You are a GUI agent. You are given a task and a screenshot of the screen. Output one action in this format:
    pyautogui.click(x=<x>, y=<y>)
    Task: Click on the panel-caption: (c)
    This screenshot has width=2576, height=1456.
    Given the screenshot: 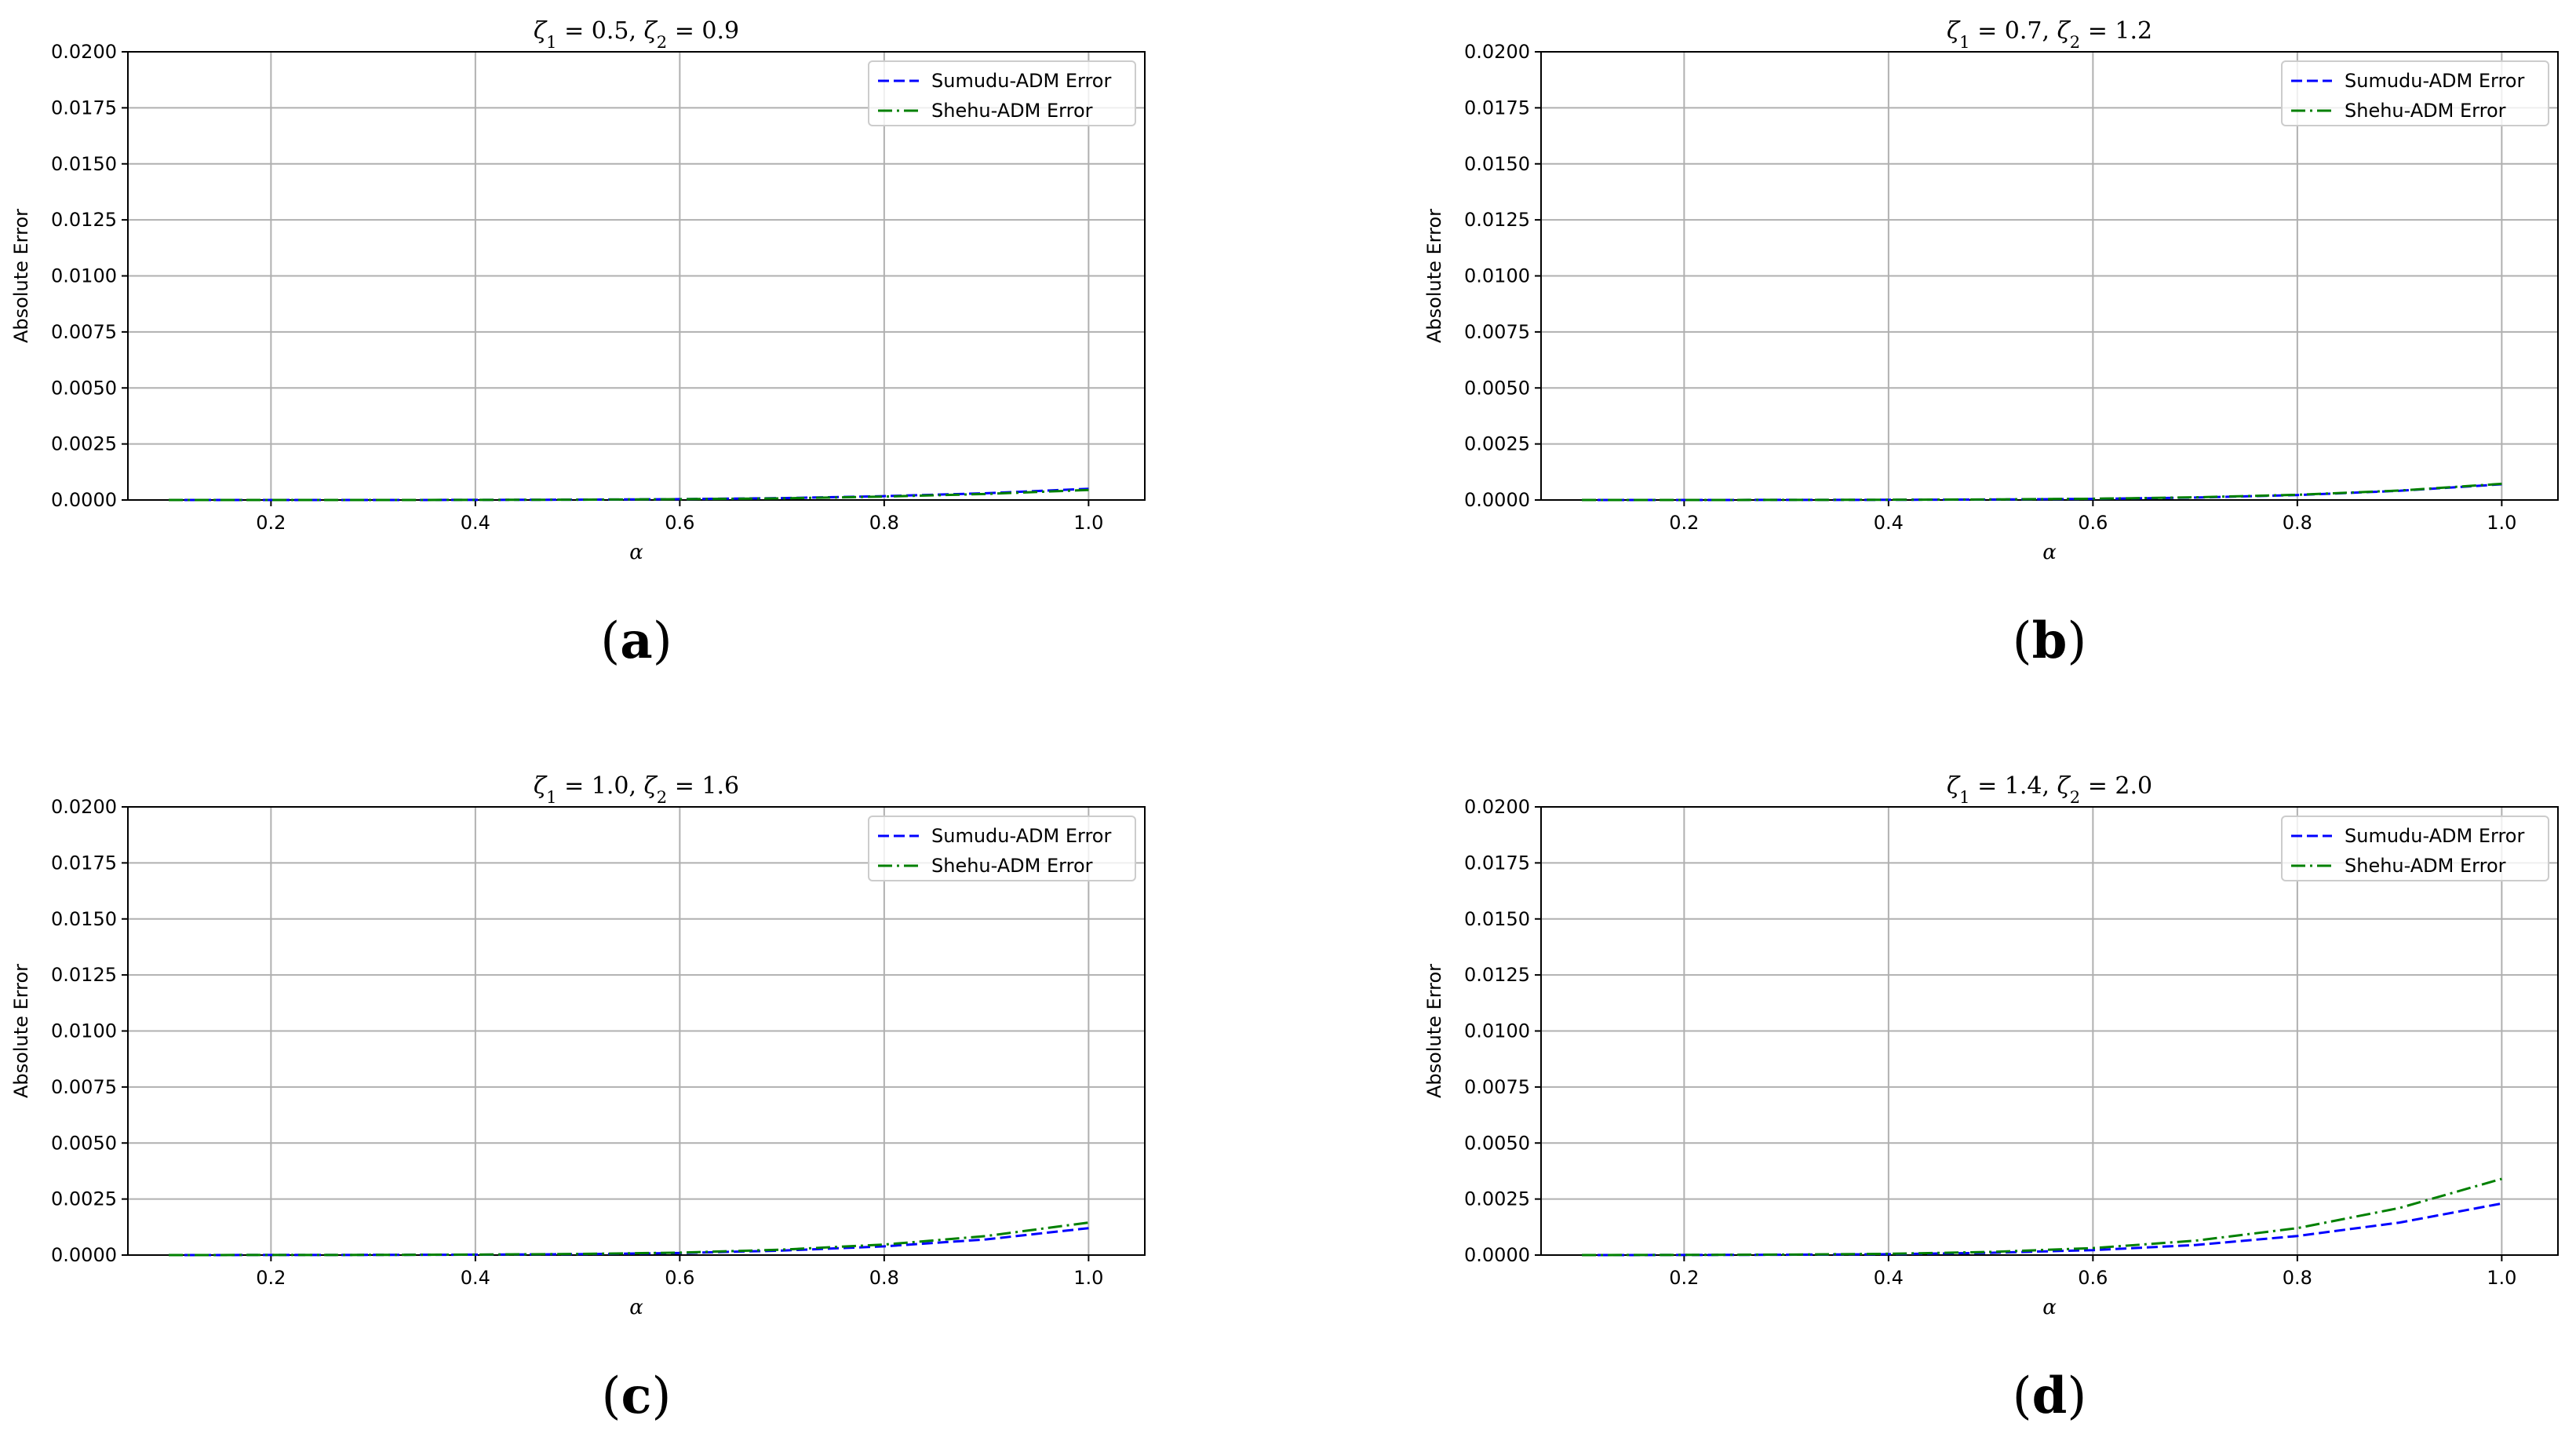 What is the action you would take?
    pyautogui.click(x=637, y=1396)
    